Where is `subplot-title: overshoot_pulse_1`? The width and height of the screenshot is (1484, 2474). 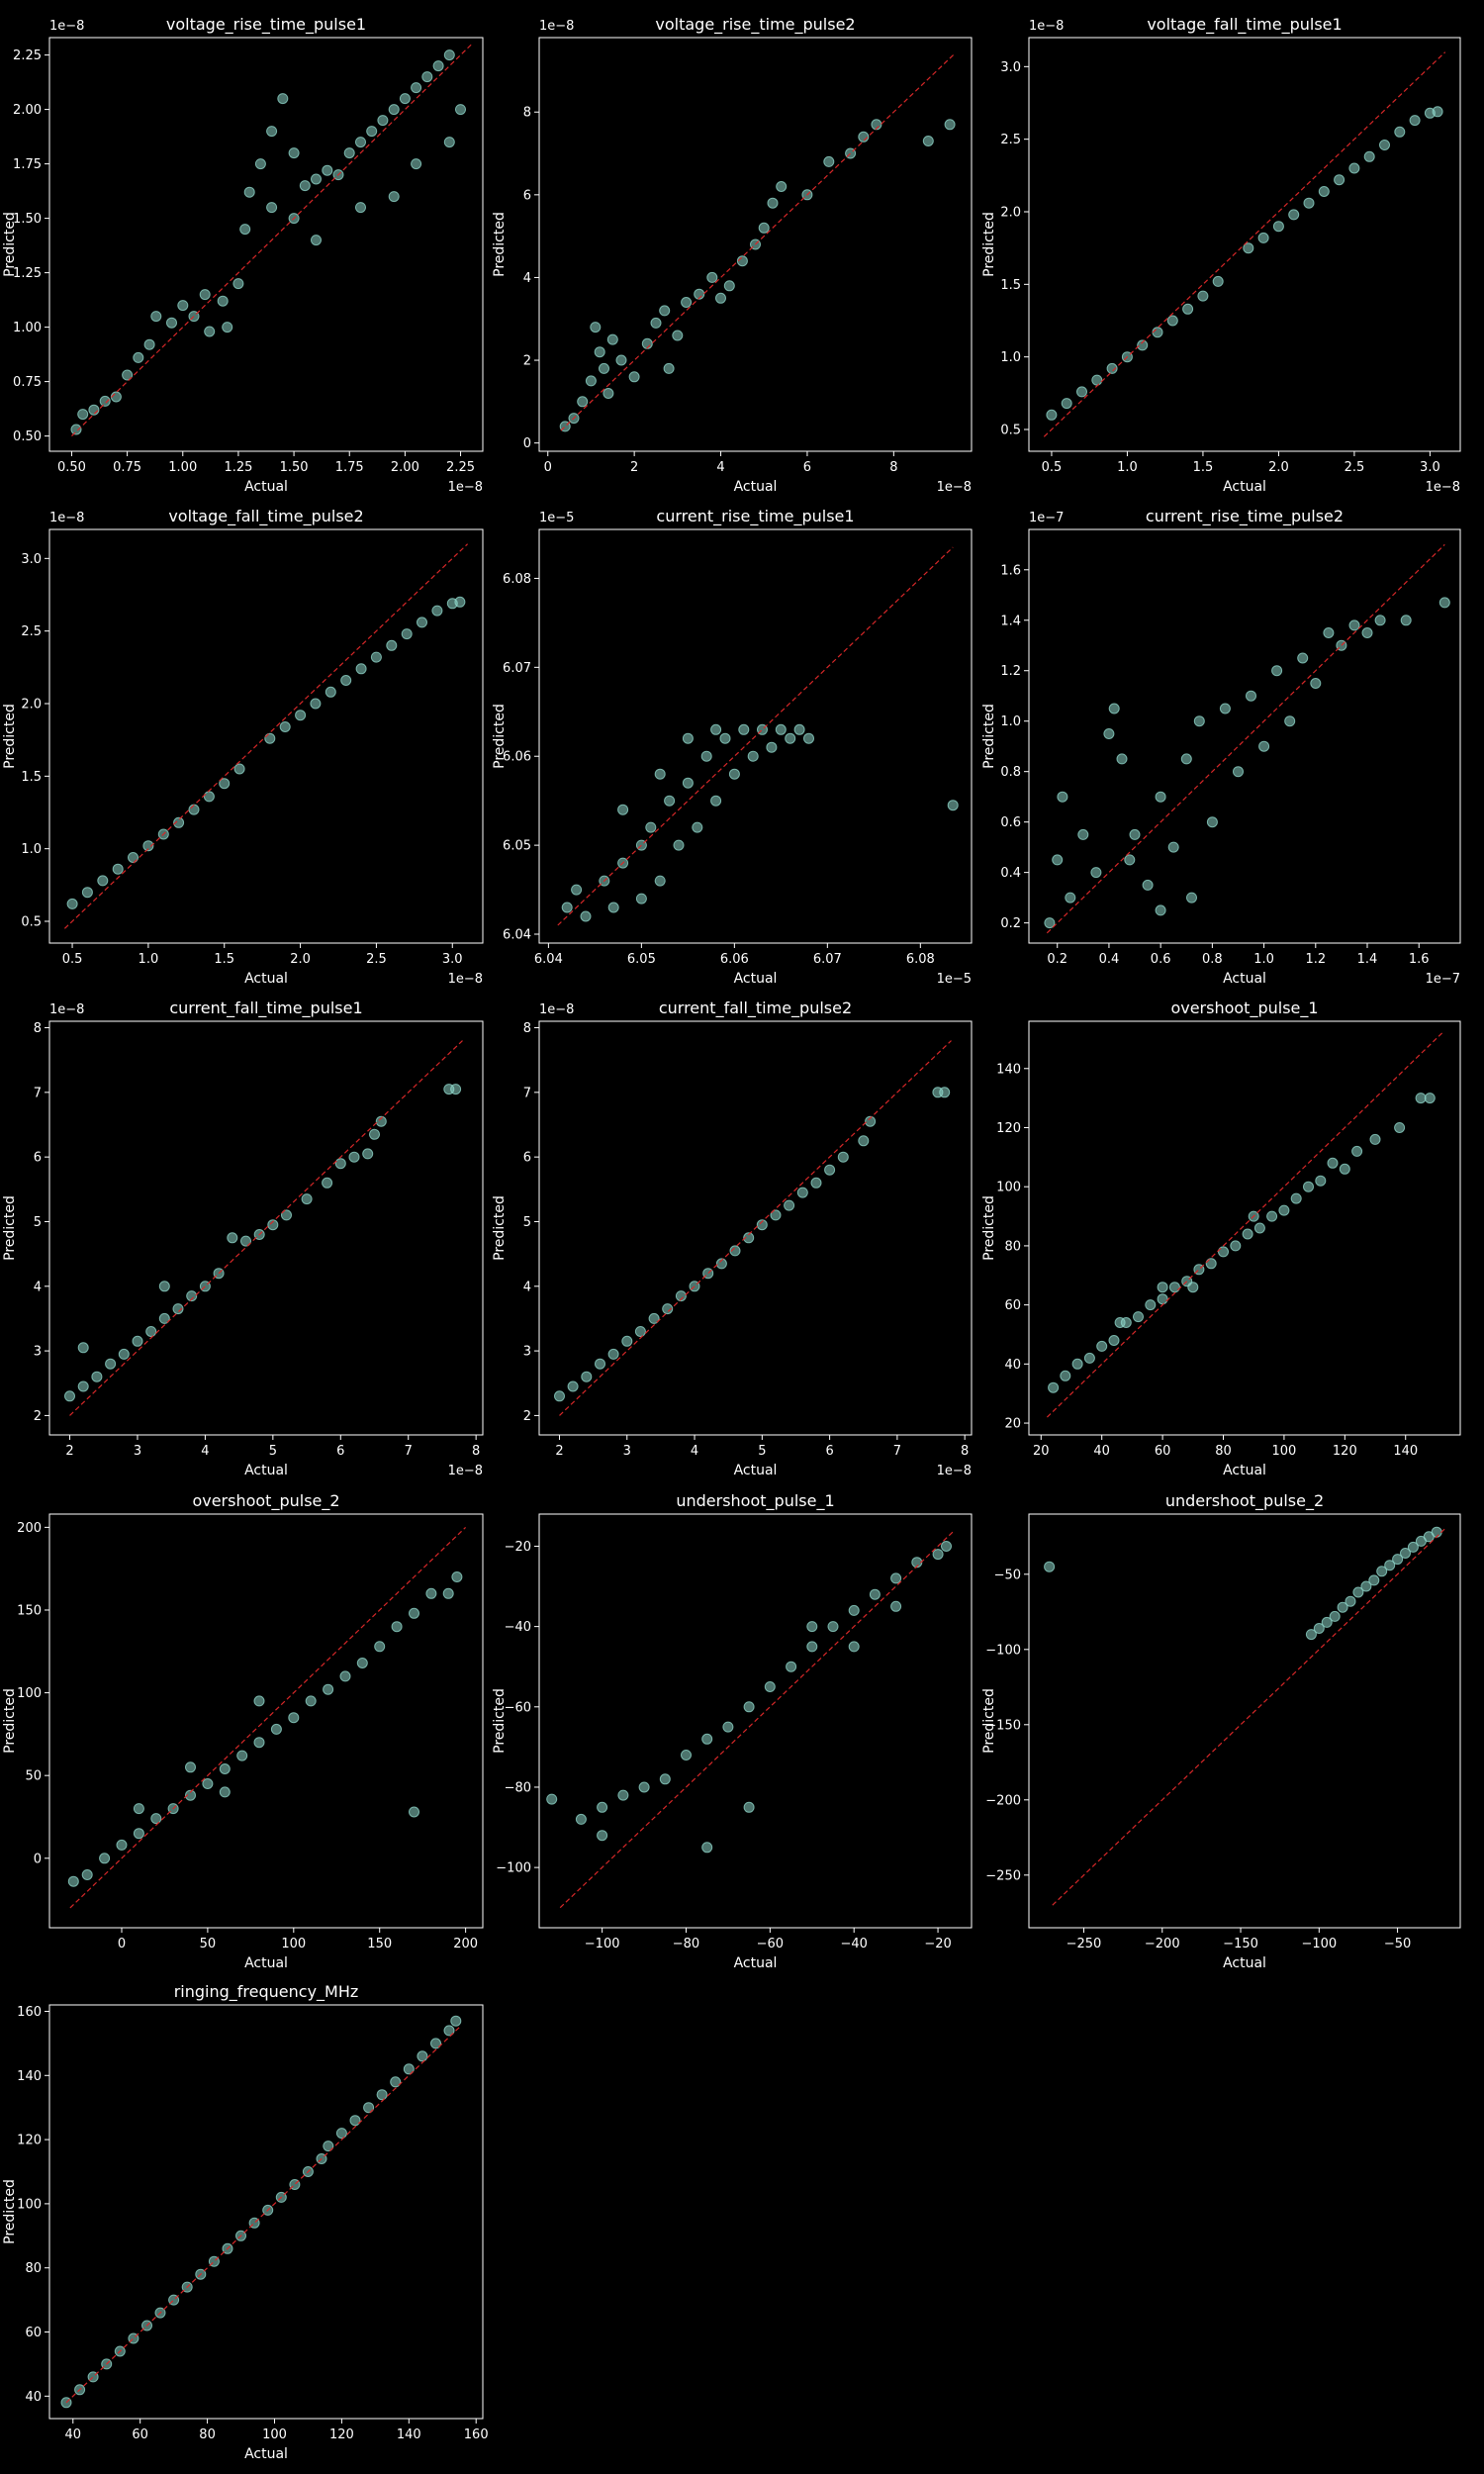 subplot-title: overshoot_pulse_1 is located at coordinates (1244, 1009).